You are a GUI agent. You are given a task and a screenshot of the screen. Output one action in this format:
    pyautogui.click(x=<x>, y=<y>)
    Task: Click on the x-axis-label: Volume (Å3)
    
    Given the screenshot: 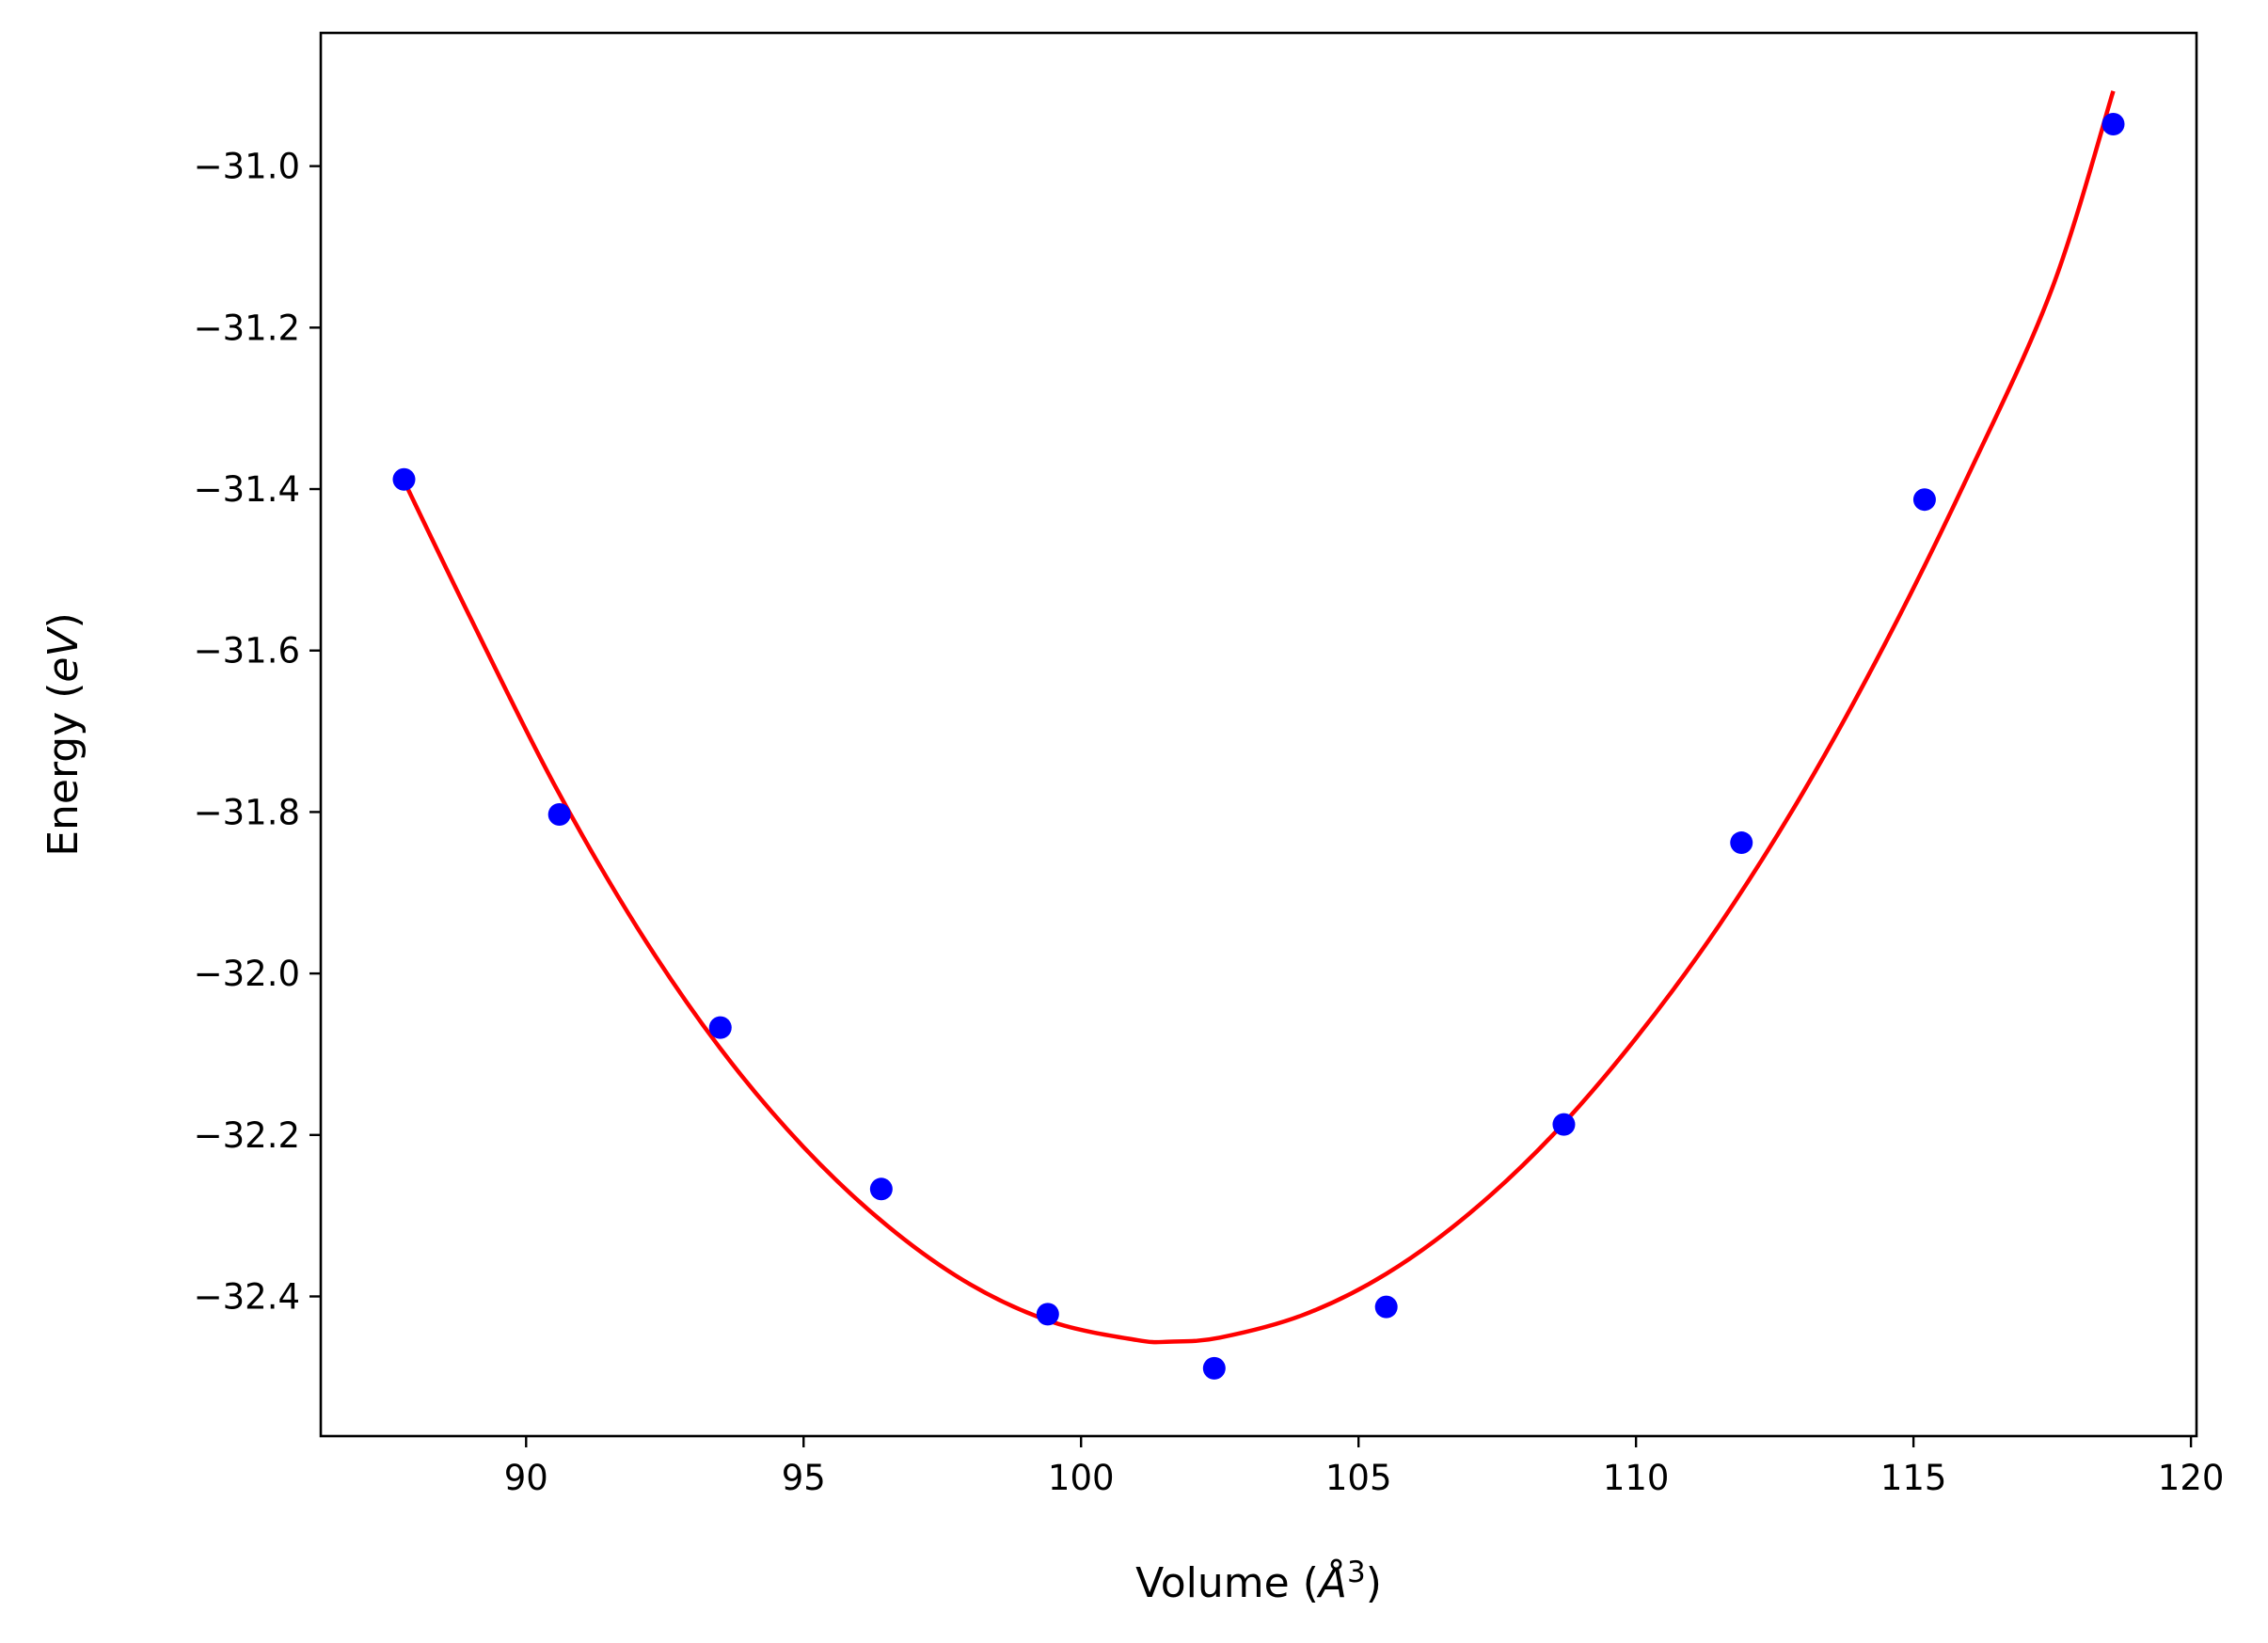 What is the action you would take?
    pyautogui.click(x=1258, y=1581)
    